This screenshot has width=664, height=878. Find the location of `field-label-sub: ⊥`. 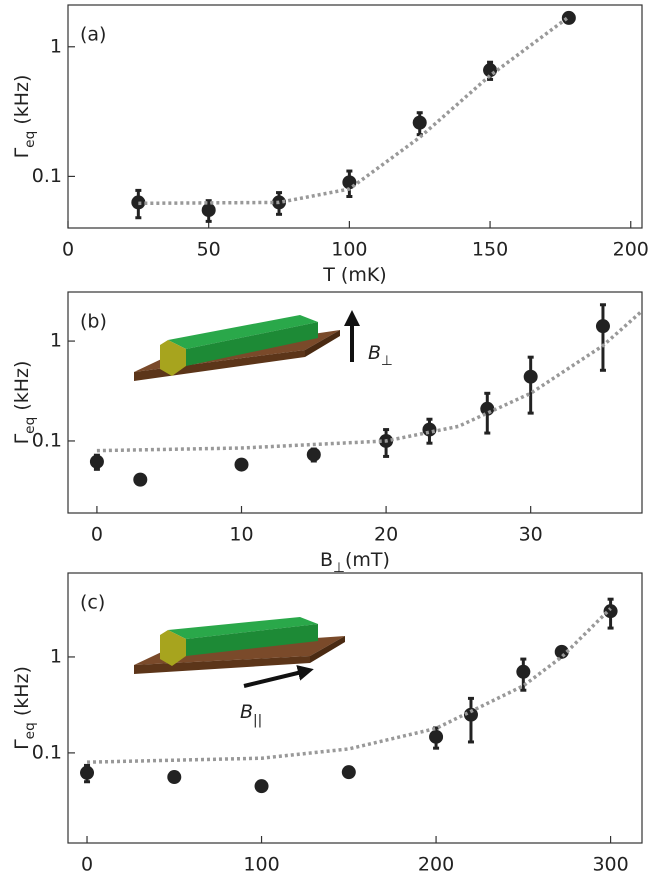

field-label-sub: ⊥ is located at coordinates (387, 361).